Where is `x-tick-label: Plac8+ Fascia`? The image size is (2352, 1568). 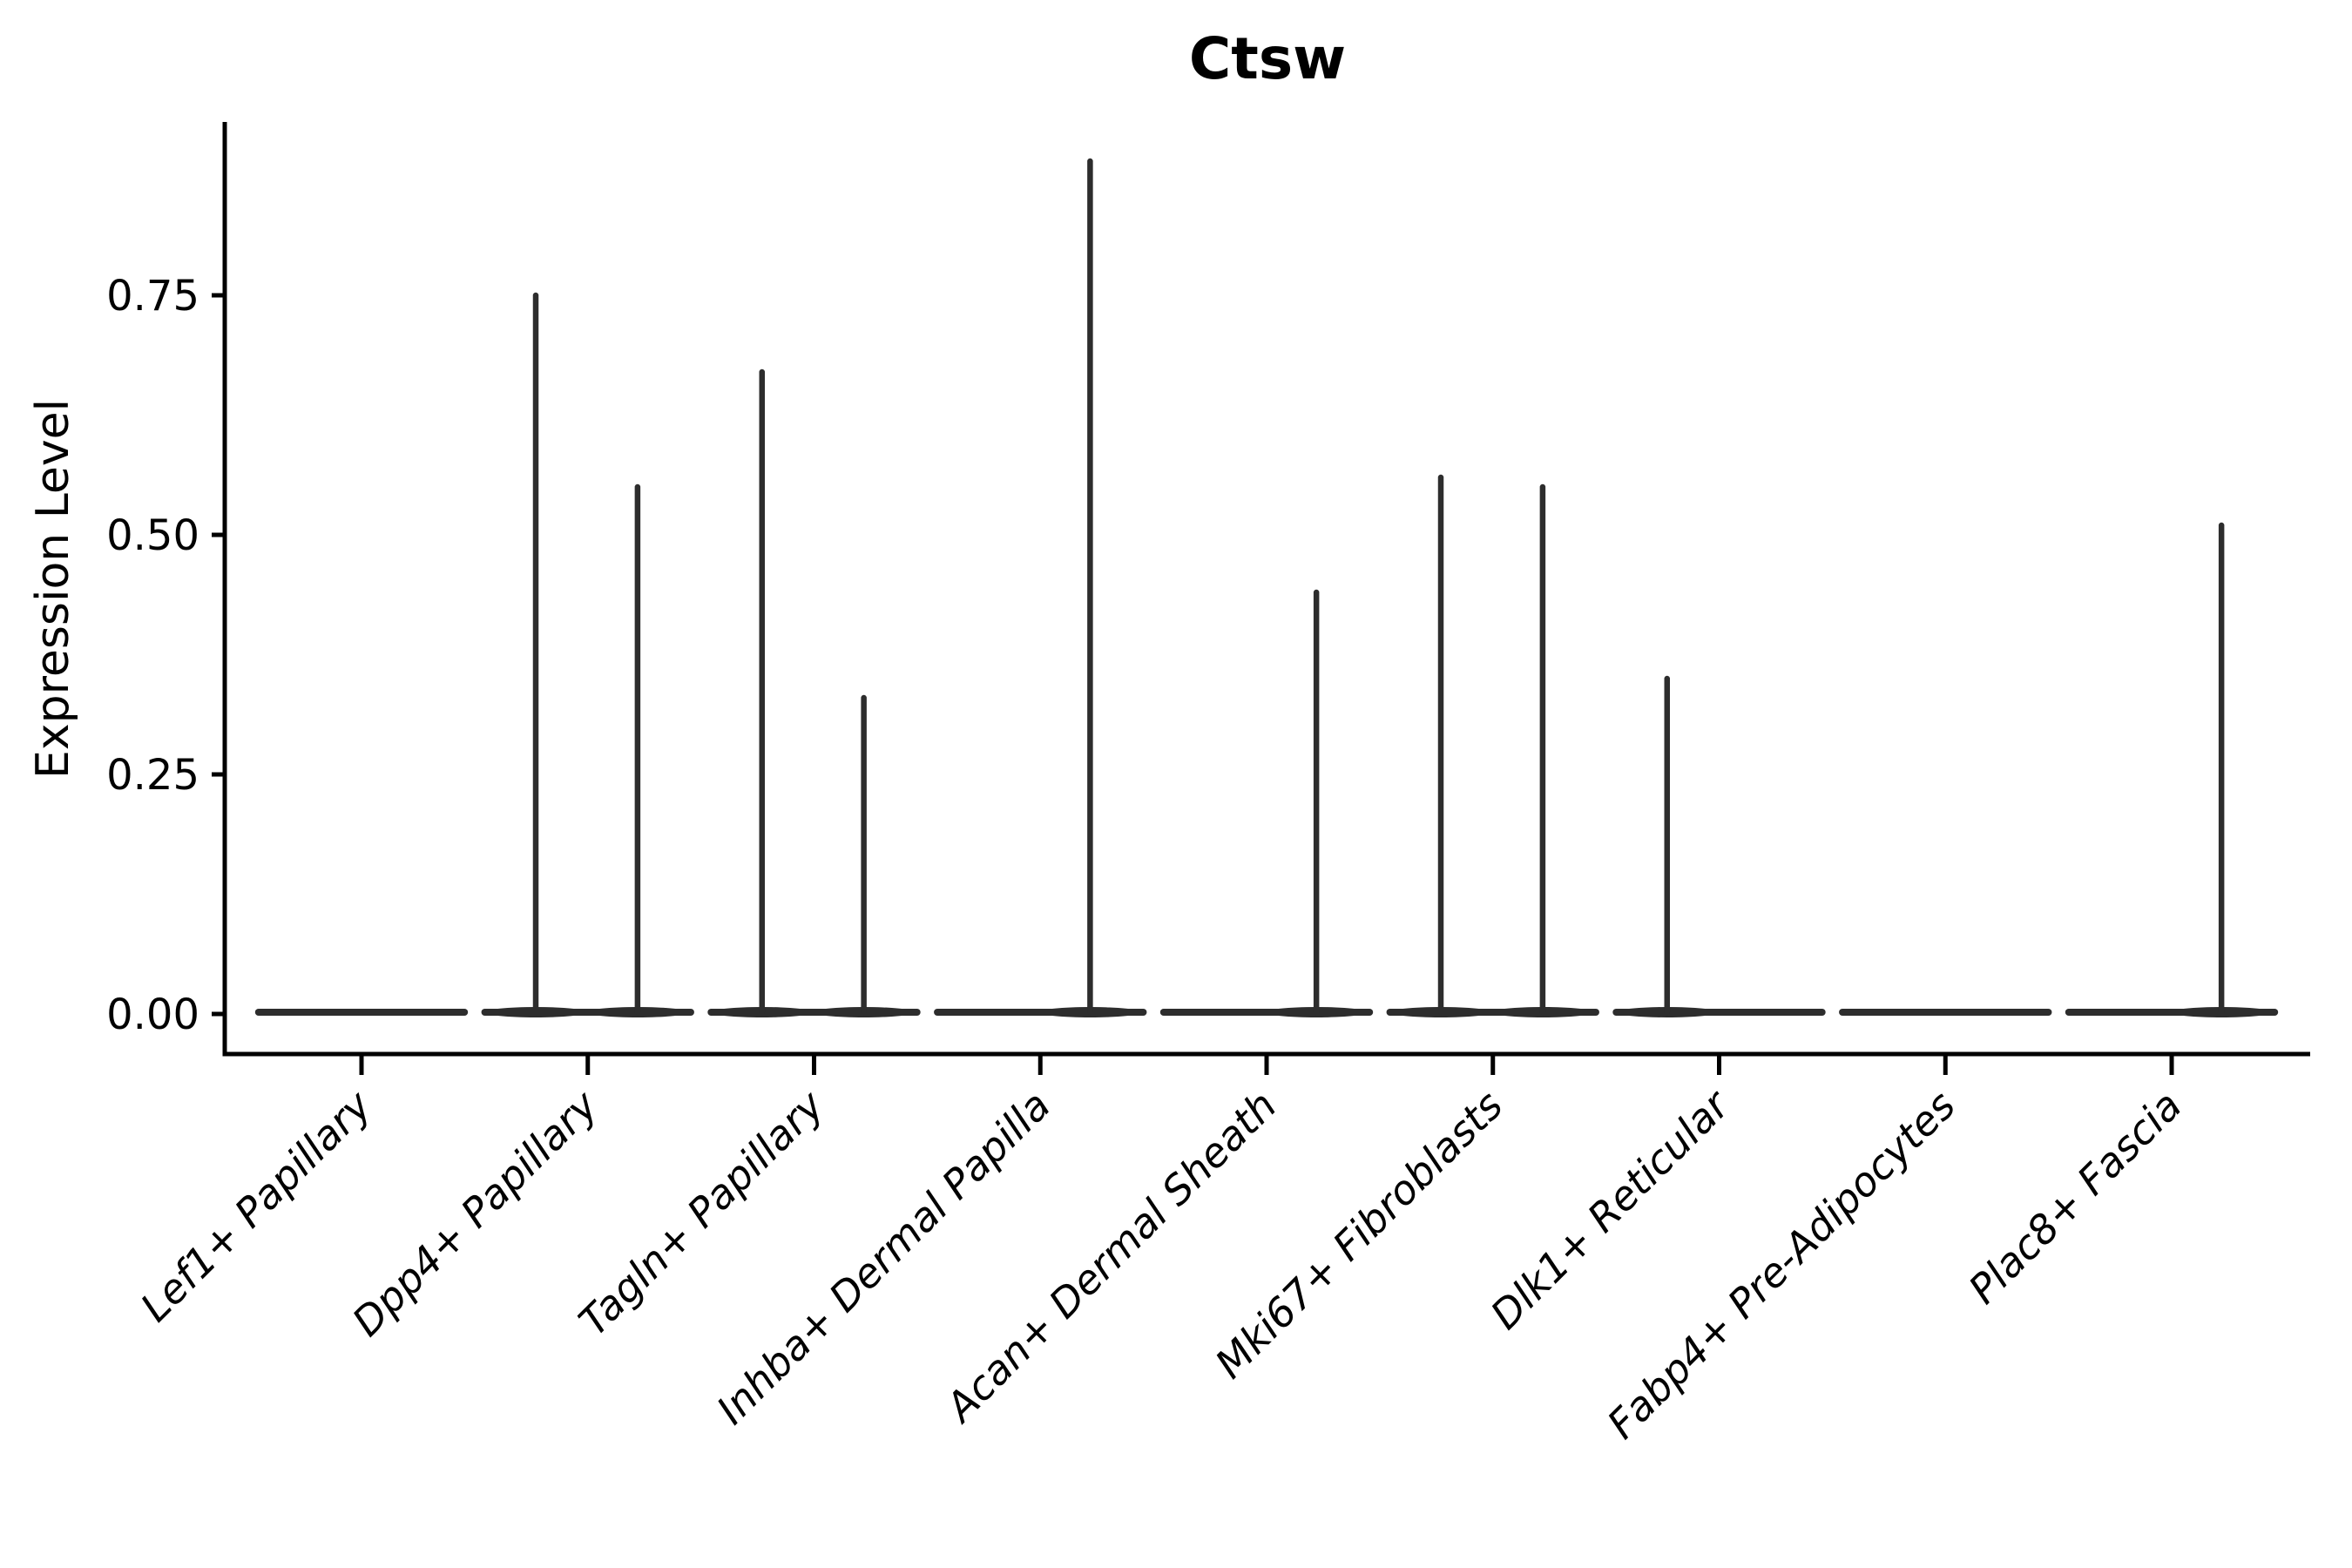 x-tick-label: Plac8+ Fascia is located at coordinates (2074, 1197).